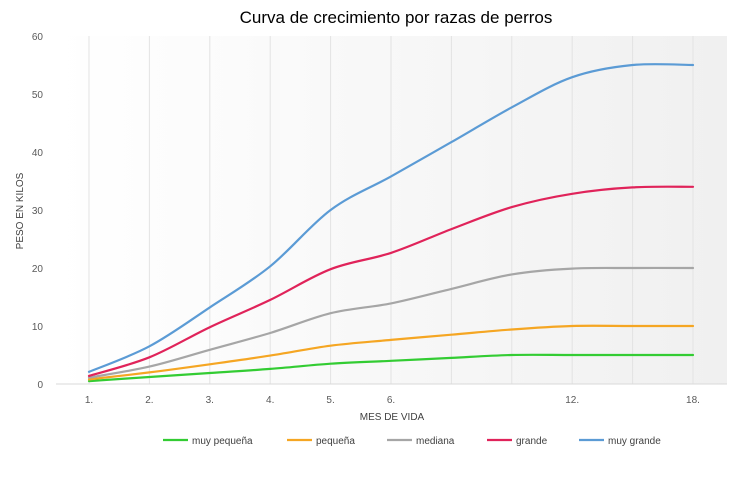  Describe the element at coordinates (396, 17) in the screenshot. I see `chart-title: Curva de crecimiento por razas de perros` at that location.